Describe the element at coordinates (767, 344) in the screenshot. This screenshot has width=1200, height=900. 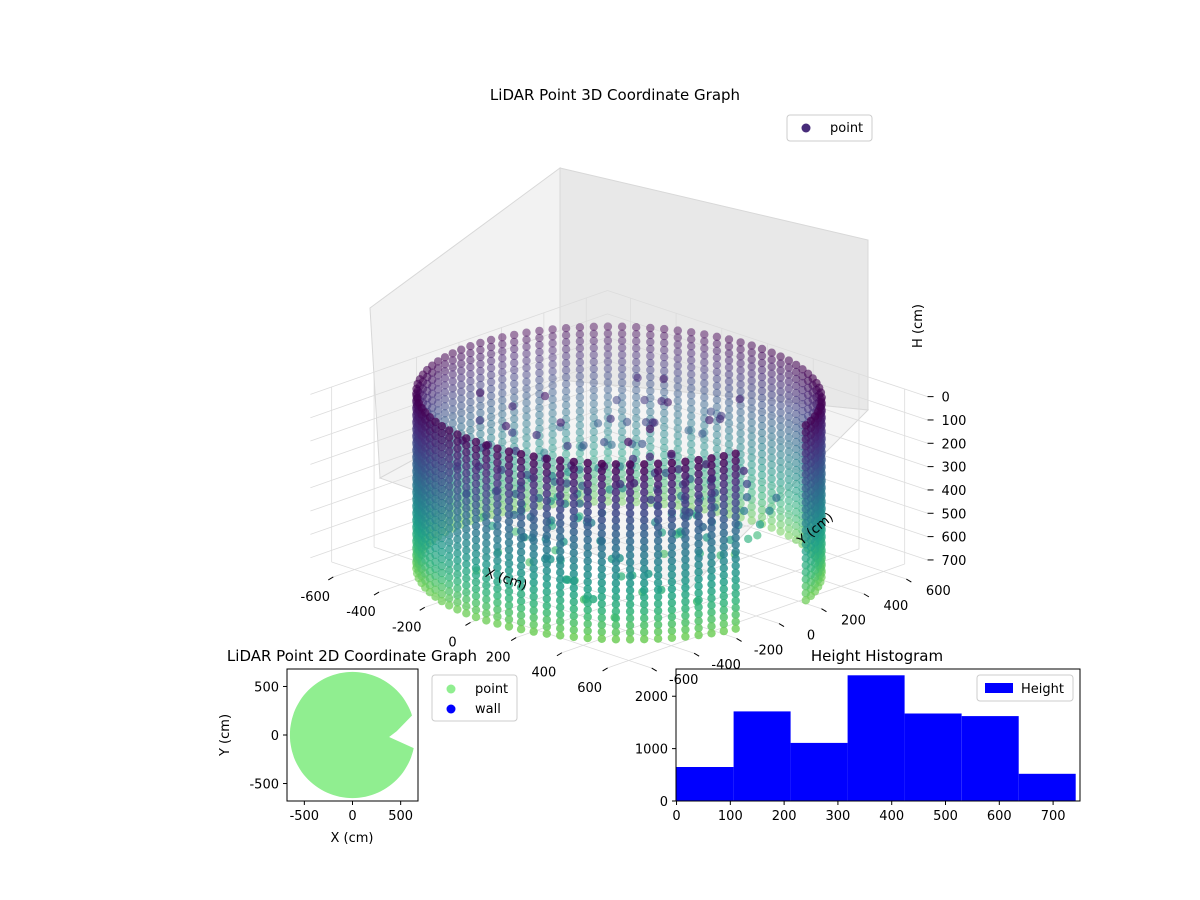
I see `grid-line` at that location.